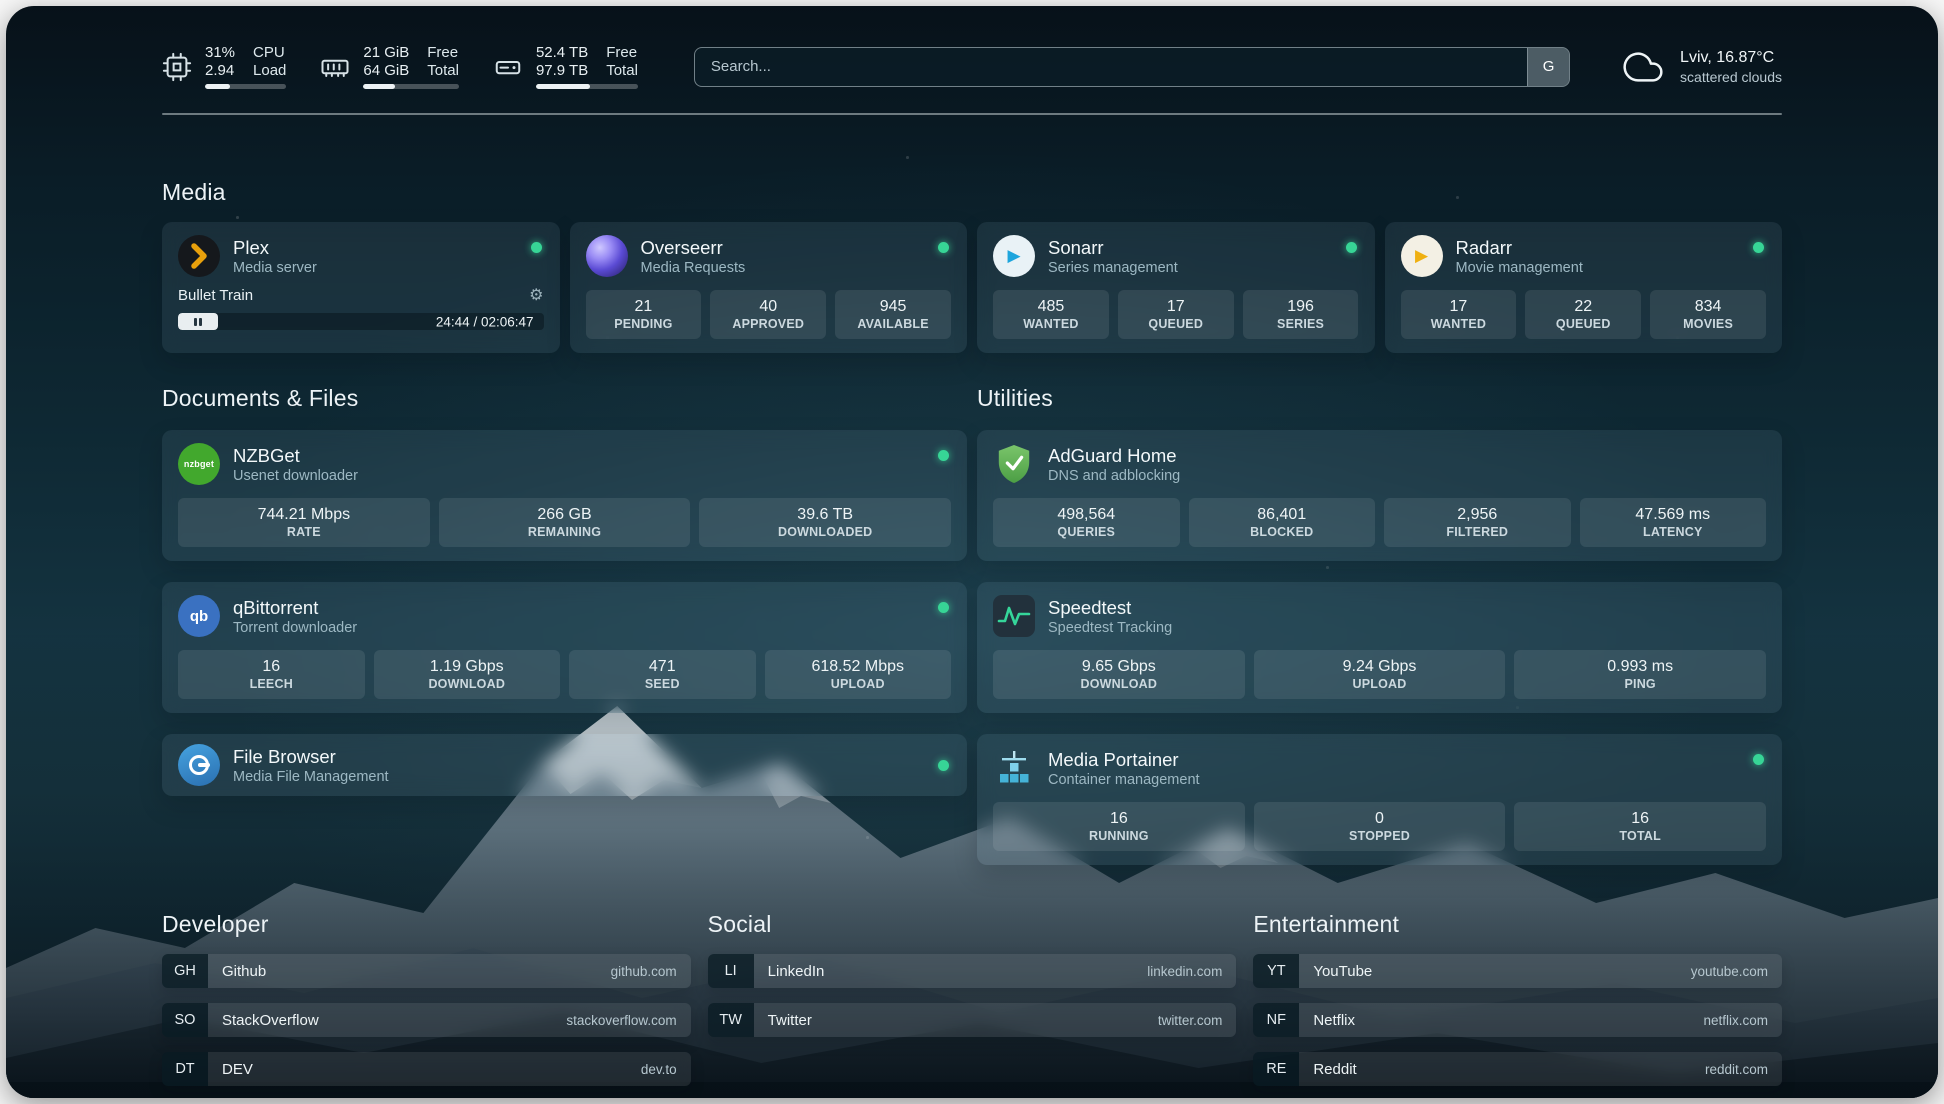 The width and height of the screenshot is (1944, 1104). What do you see at coordinates (199, 256) in the screenshot?
I see `plex-icon` at bounding box center [199, 256].